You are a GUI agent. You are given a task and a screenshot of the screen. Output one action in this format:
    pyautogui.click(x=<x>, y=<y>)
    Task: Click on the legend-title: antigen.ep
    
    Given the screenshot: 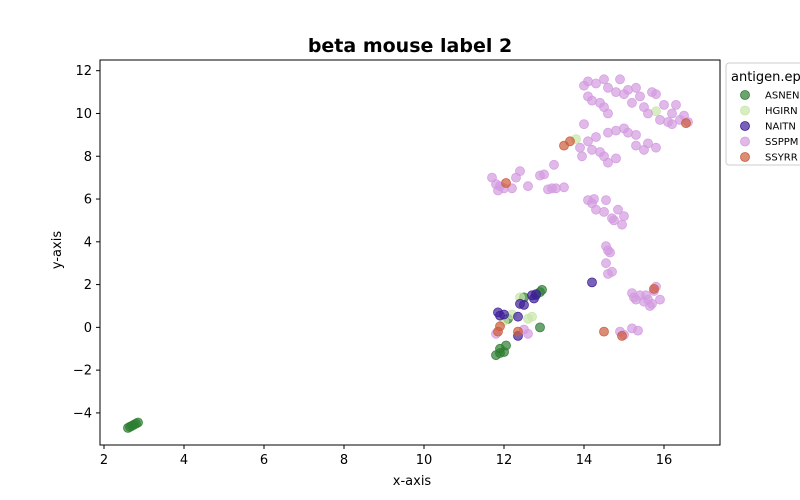 What is the action you would take?
    pyautogui.click(x=765, y=77)
    